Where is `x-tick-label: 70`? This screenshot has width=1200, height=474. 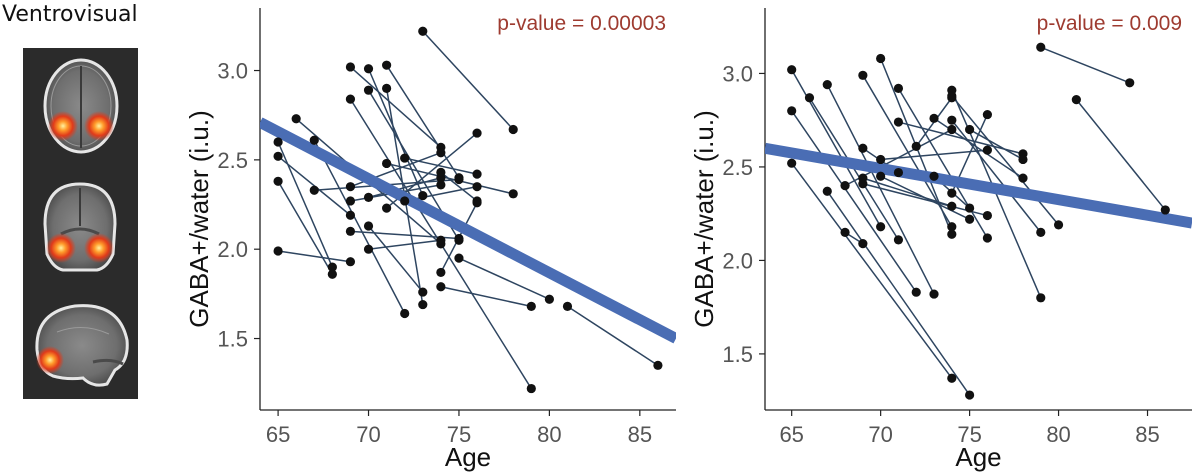 x-tick-label: 70 is located at coordinates (368, 434).